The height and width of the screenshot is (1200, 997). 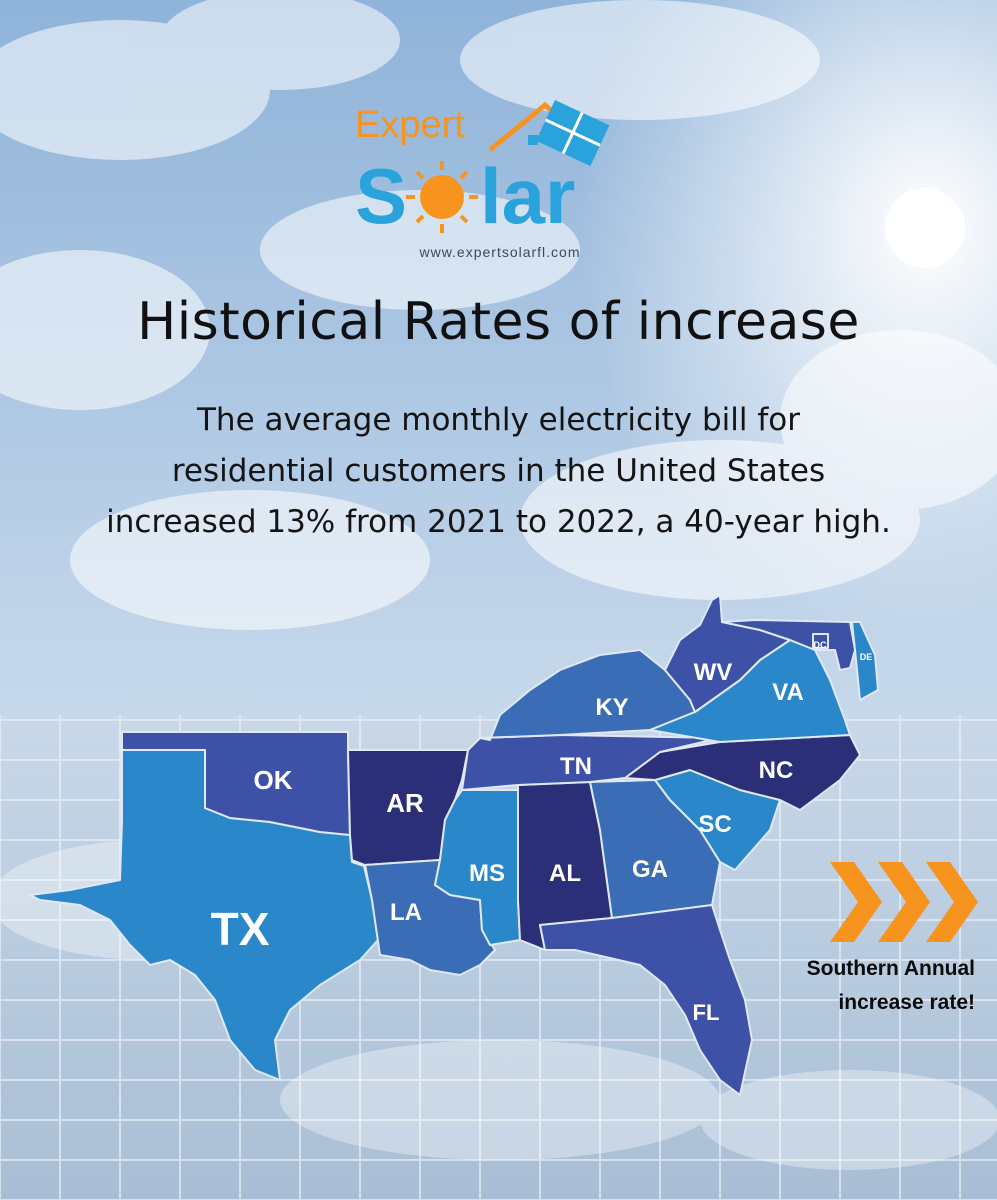 I want to click on subtitle-line-1: The average monthly electricity bill for, so click(x=498, y=420).